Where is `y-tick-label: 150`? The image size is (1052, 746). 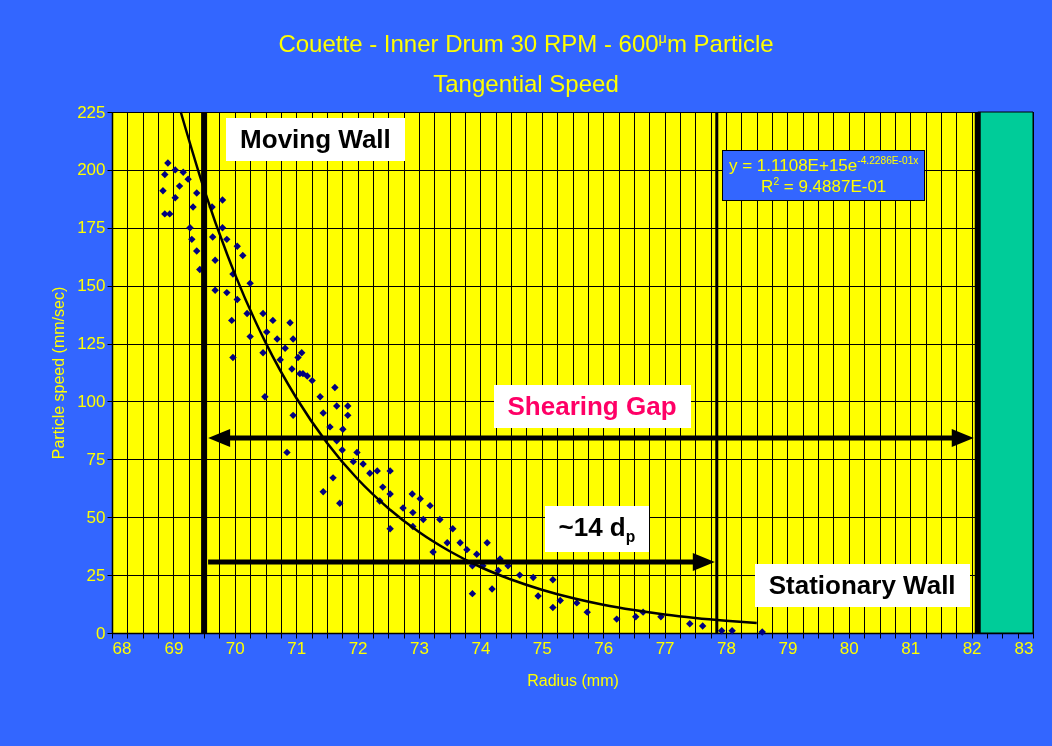 y-tick-label: 150 is located at coordinates (91, 286).